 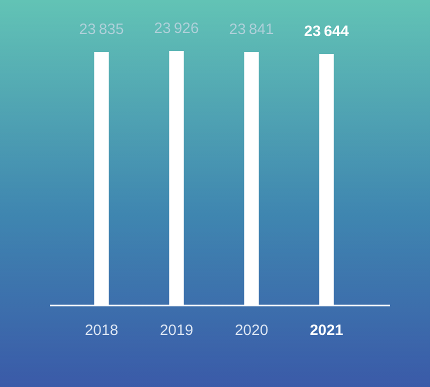 I want to click on x-tick-label: 2018, so click(x=101, y=331).